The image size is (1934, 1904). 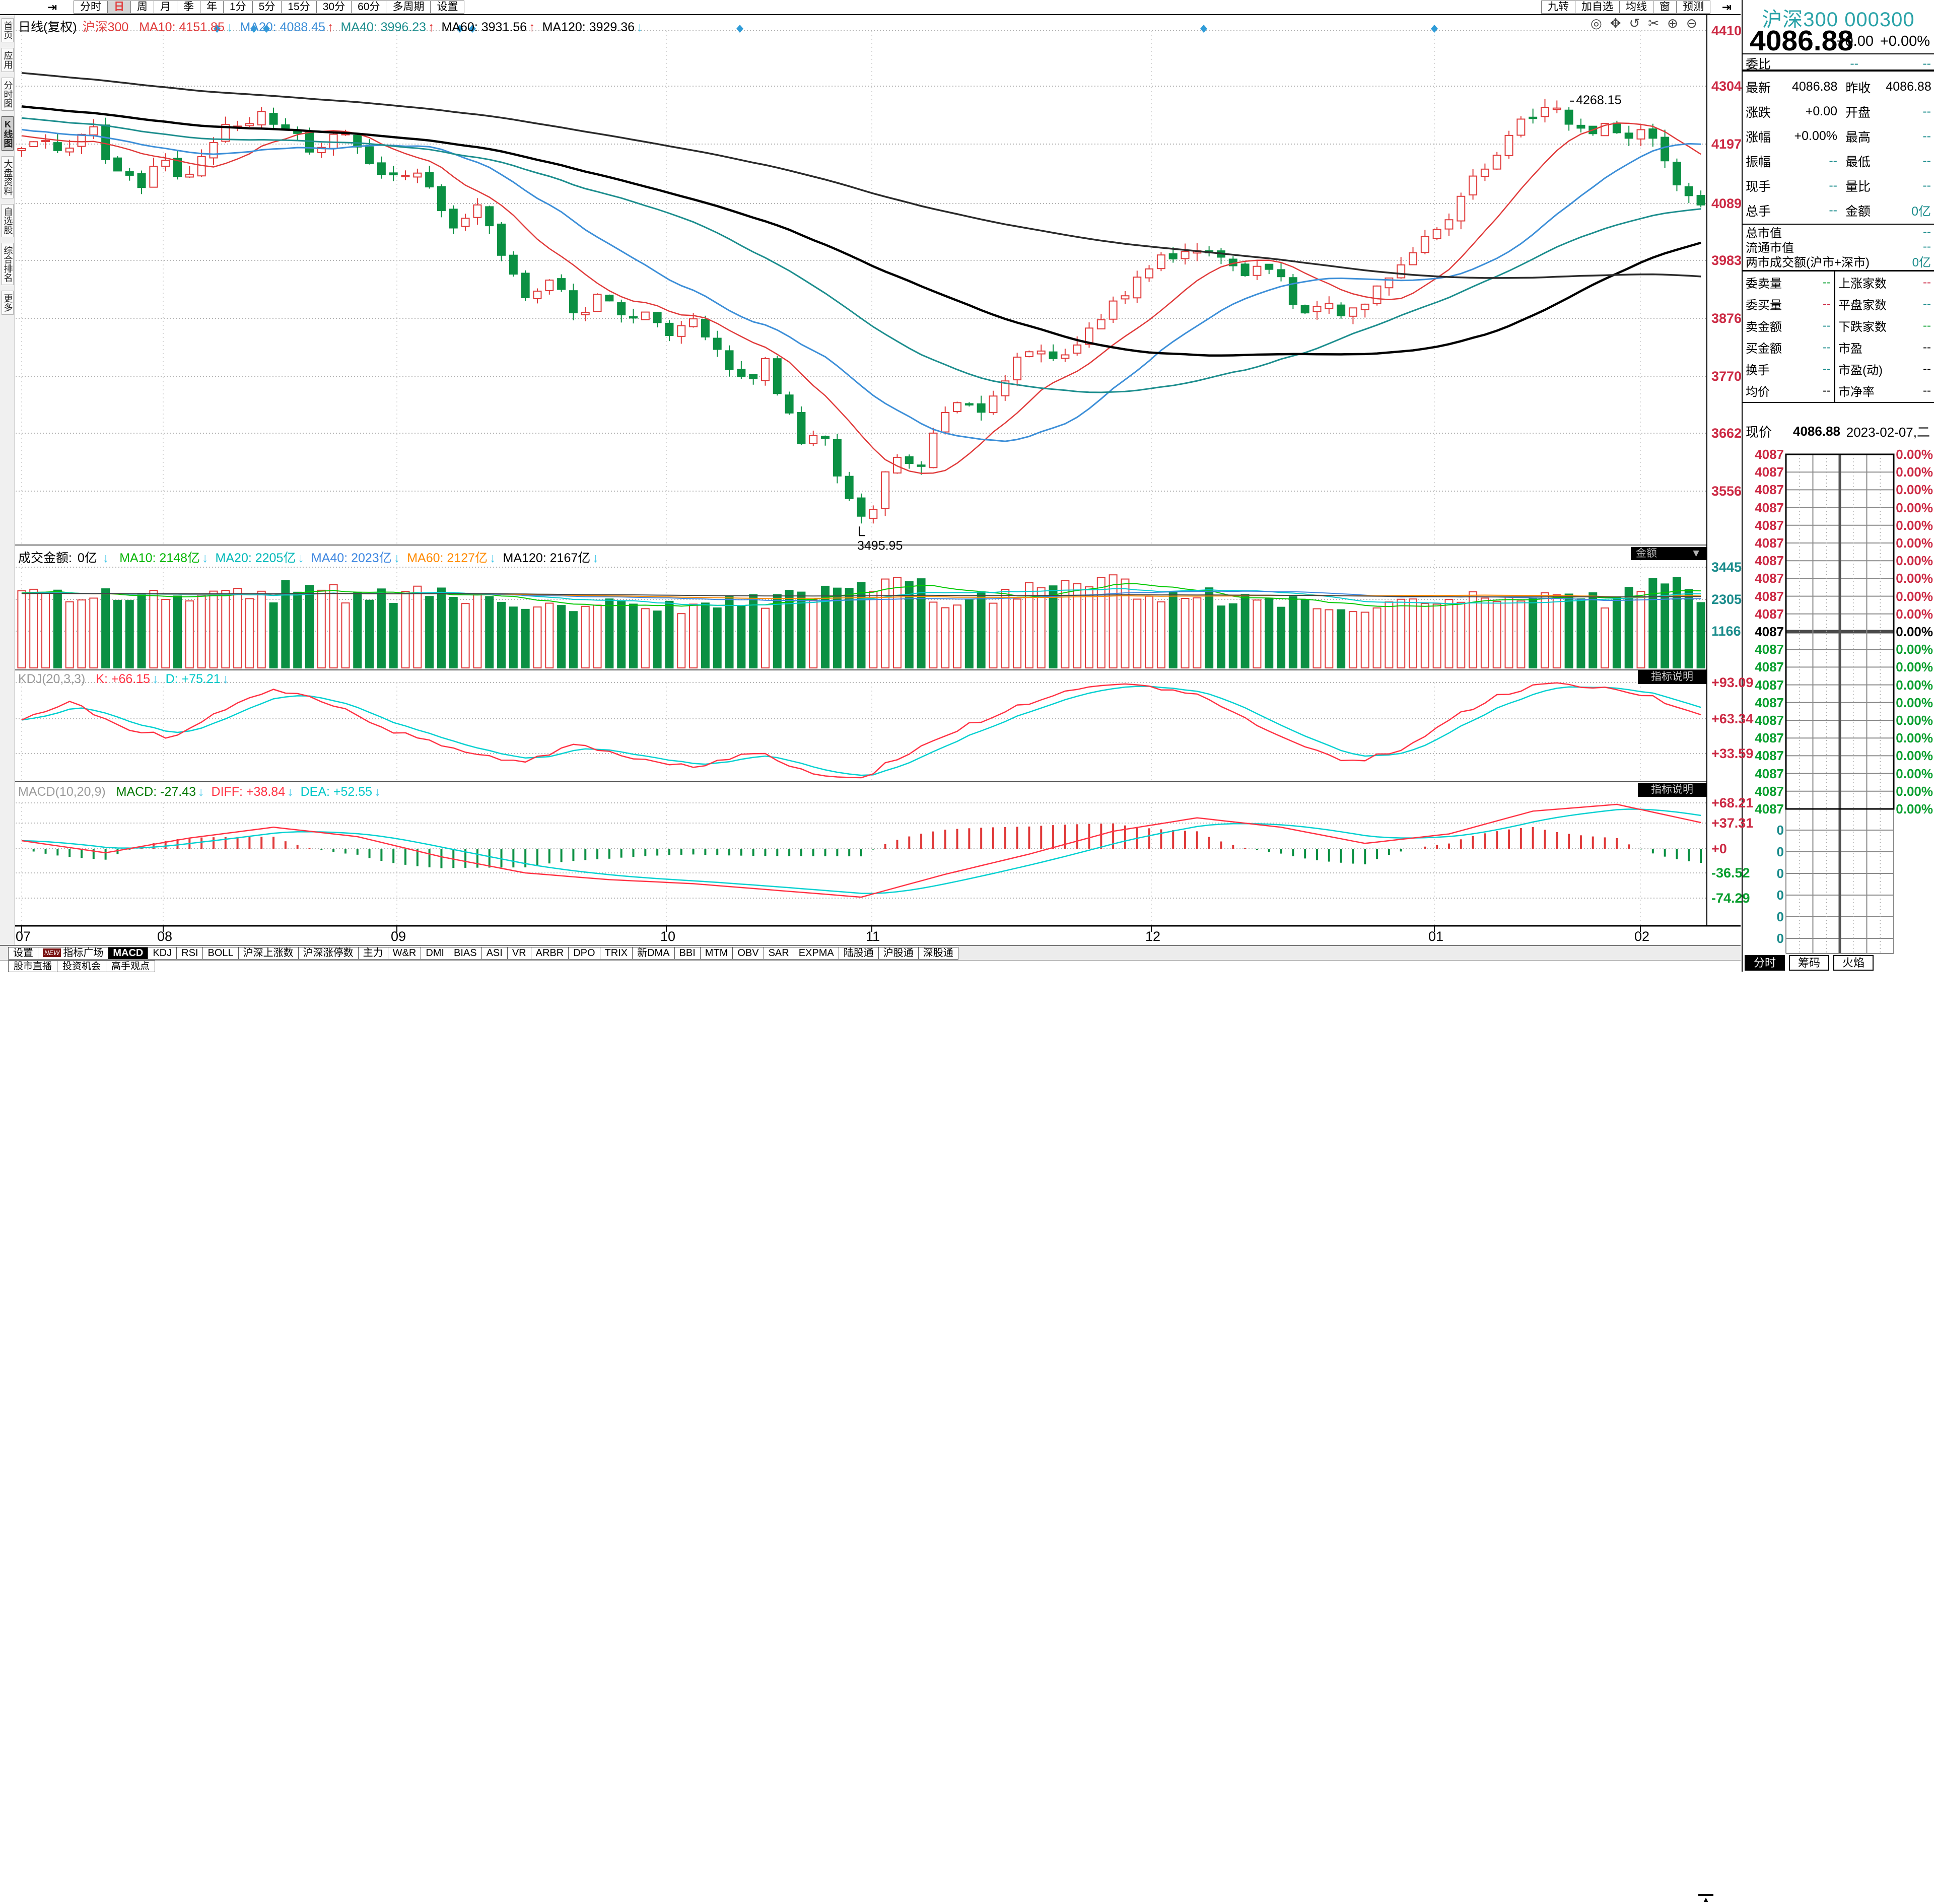 What do you see at coordinates (1853, 963) in the screenshot?
I see `panel-tab-火焰: 火焰` at bounding box center [1853, 963].